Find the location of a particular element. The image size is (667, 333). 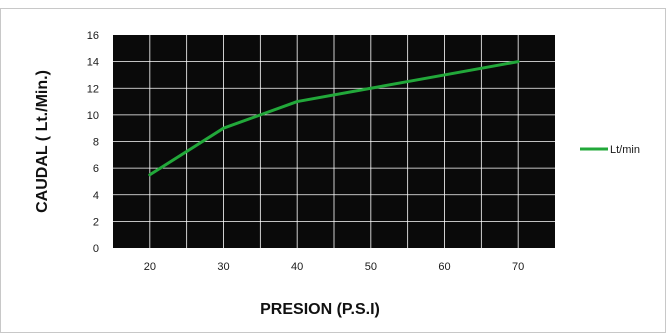

y-tick-label: 0 is located at coordinates (96, 249).